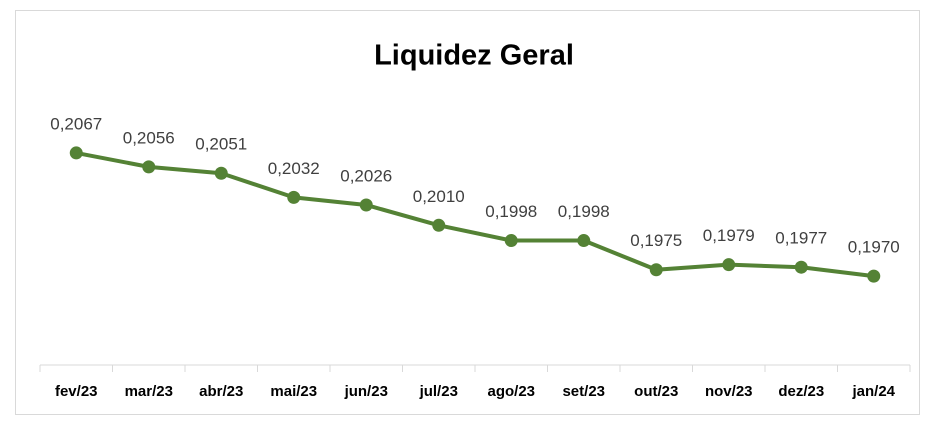 The height and width of the screenshot is (423, 928). What do you see at coordinates (76, 391) in the screenshot?
I see `x-tick-label: fev/23` at bounding box center [76, 391].